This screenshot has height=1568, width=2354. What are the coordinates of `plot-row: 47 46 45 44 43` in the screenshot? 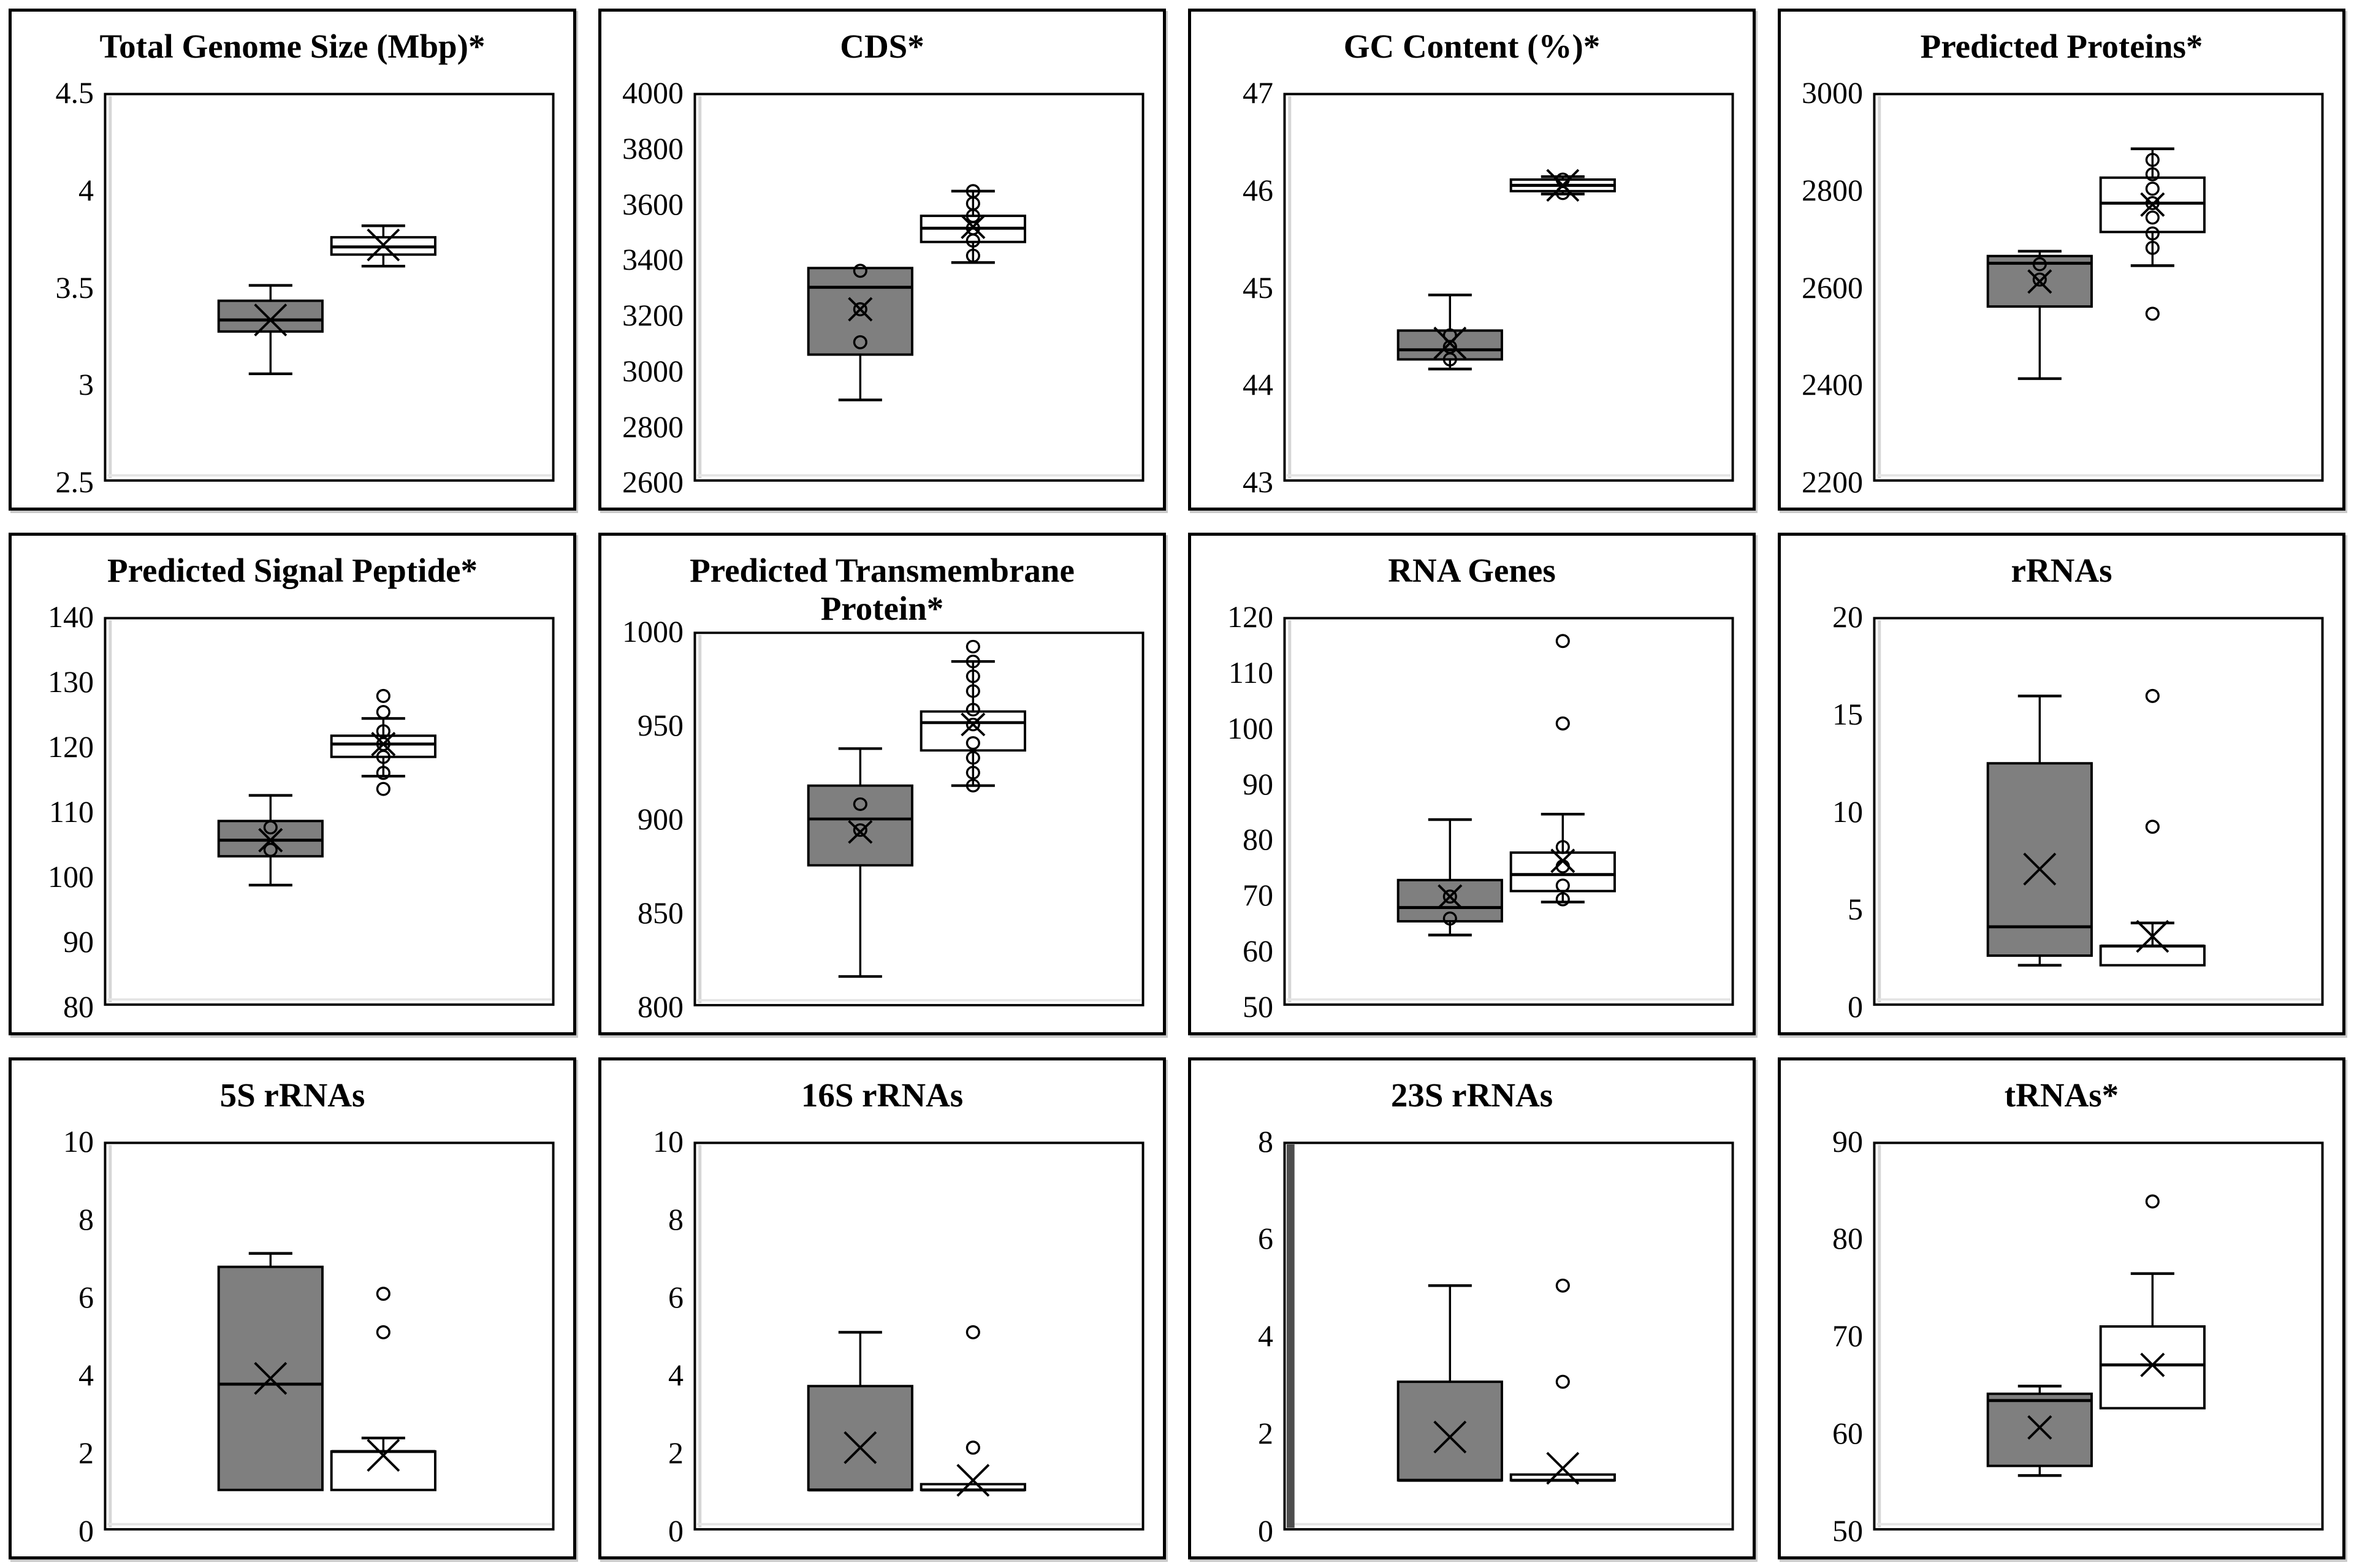 It's located at (1472, 292).